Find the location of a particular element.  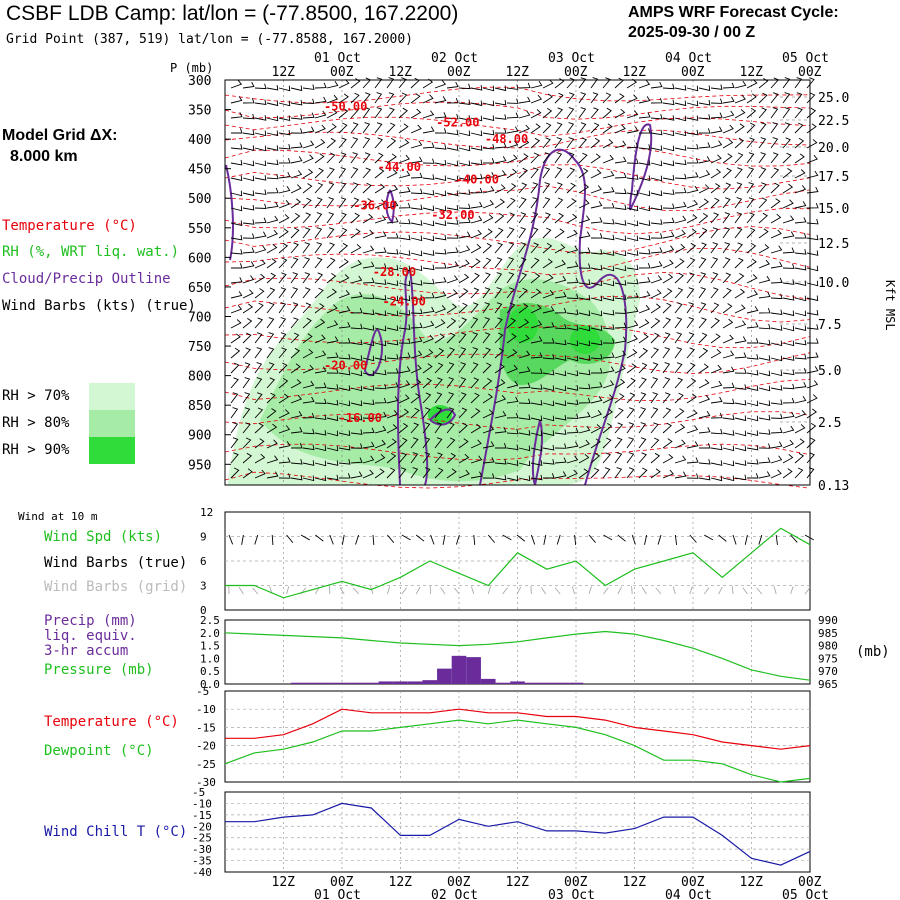

wind-barb-grid is located at coordinates (706, 591).